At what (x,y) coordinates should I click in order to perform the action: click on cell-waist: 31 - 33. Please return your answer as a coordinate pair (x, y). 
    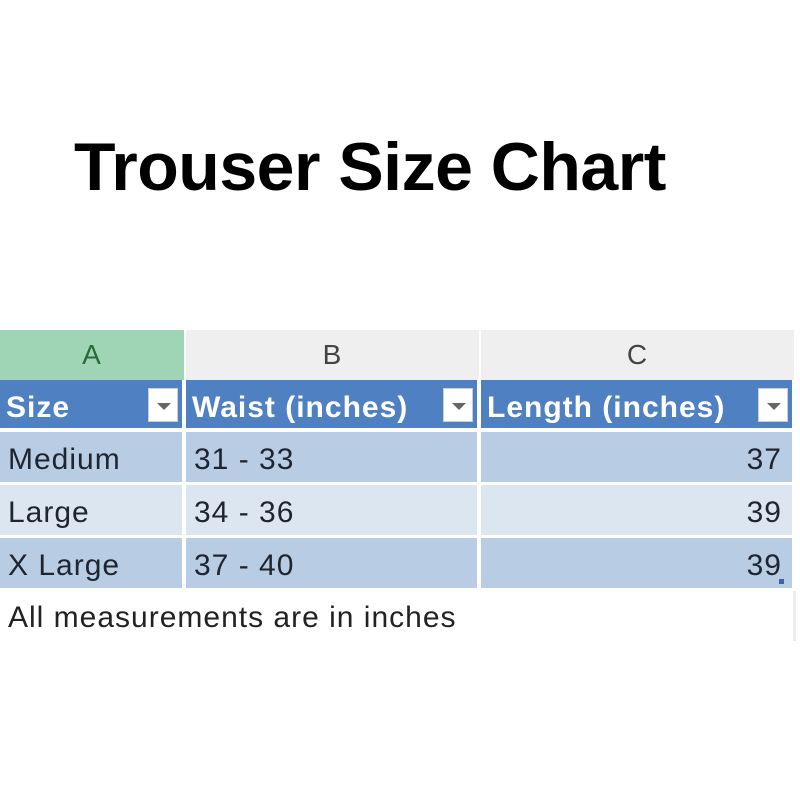
    Looking at the image, I should click on (333, 458).